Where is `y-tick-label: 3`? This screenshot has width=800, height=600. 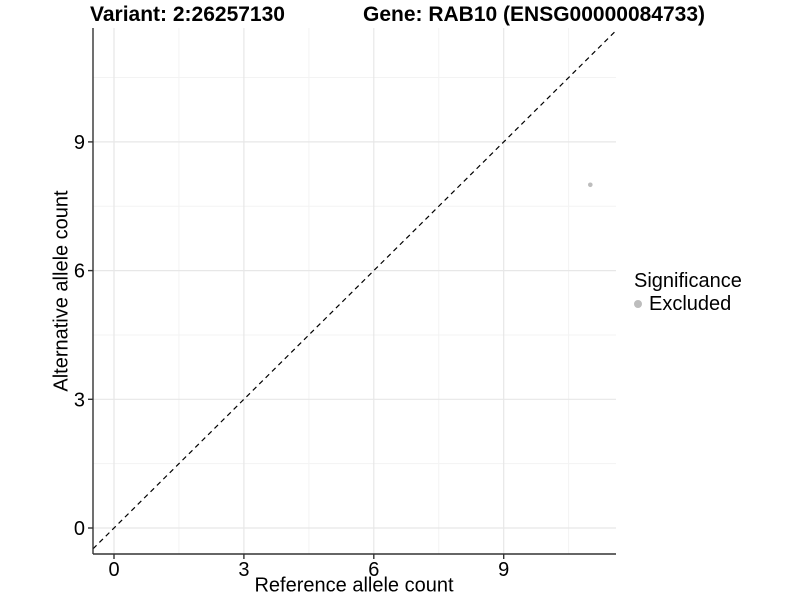
y-tick-label: 3 is located at coordinates (79, 400).